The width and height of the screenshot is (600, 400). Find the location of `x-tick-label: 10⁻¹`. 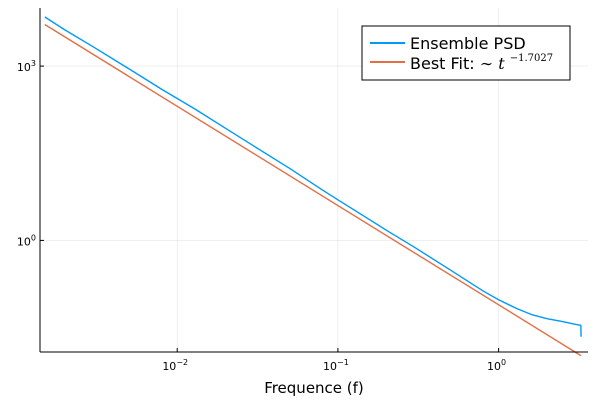

x-tick-label: 10⁻¹ is located at coordinates (336, 365).